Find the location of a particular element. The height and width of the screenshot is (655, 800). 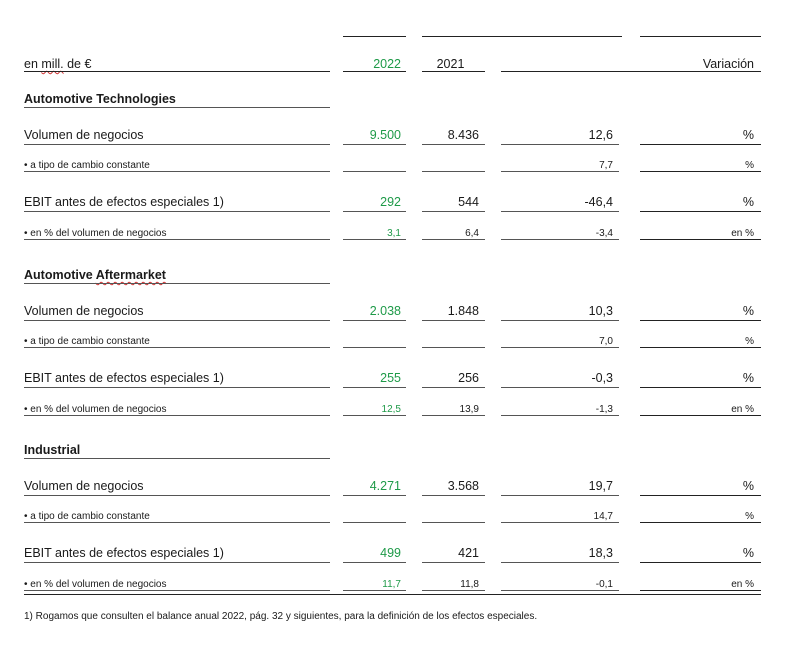

value-change: 7,0 is located at coordinates (606, 341).